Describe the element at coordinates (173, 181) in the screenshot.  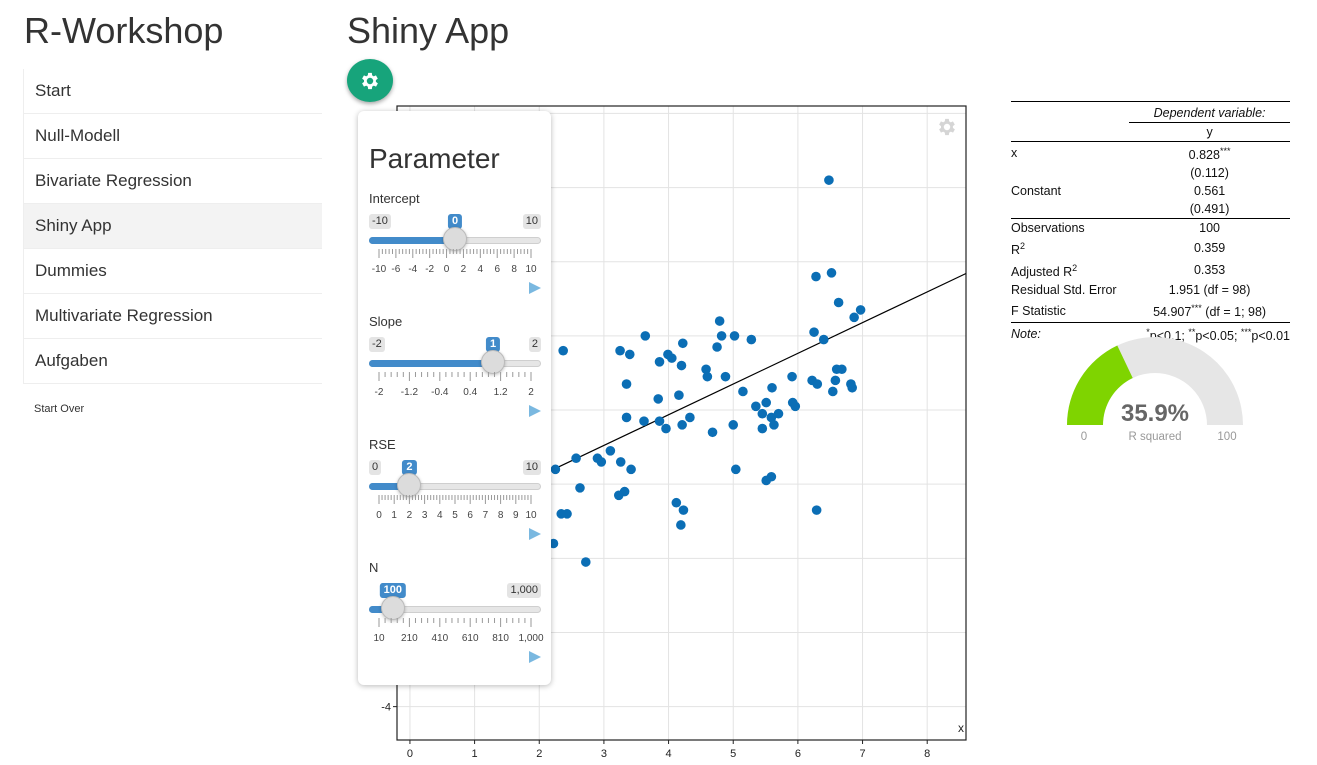
I see `nav-item-bivariate-regression: Bivariate Regression` at that location.